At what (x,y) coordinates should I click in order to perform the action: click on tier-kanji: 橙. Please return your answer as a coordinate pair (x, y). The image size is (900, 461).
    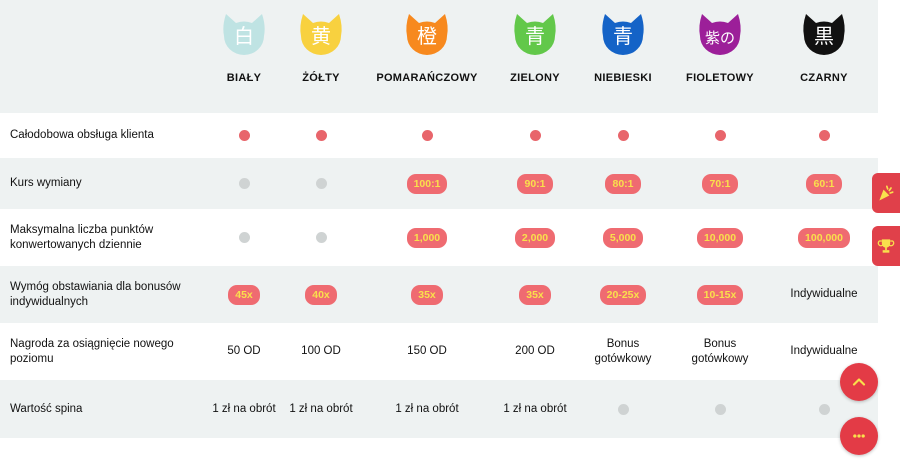
    Looking at the image, I should click on (427, 36).